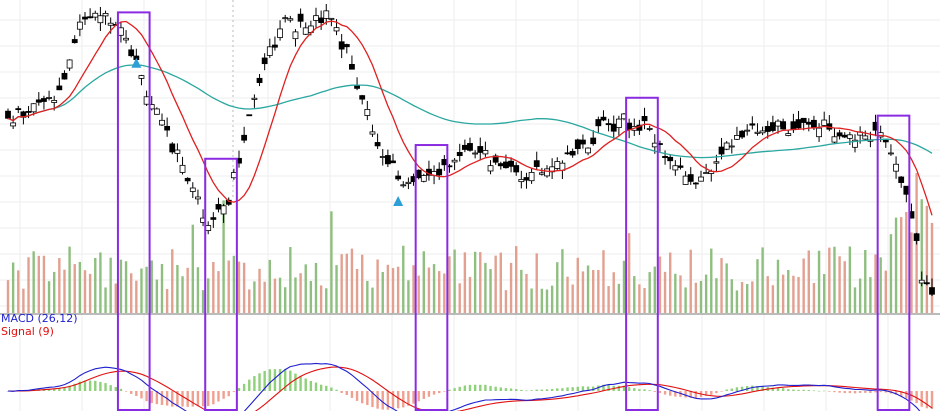  Describe the element at coordinates (27, 331) in the screenshot. I see `signal-series-label: Signal (9)` at that location.